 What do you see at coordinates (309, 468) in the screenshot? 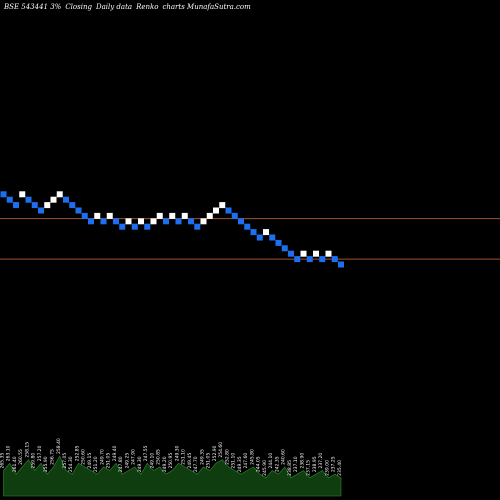
I see `price-label: 237.15` at bounding box center [309, 468].